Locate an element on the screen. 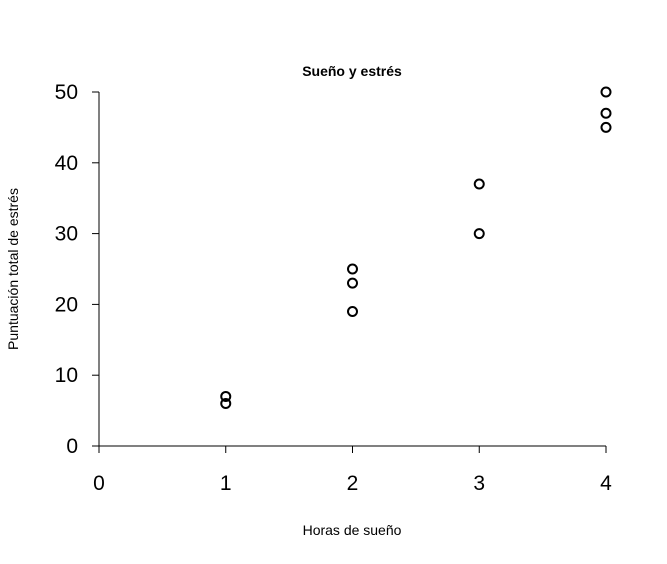  x-tick-label: 1 is located at coordinates (226, 483).